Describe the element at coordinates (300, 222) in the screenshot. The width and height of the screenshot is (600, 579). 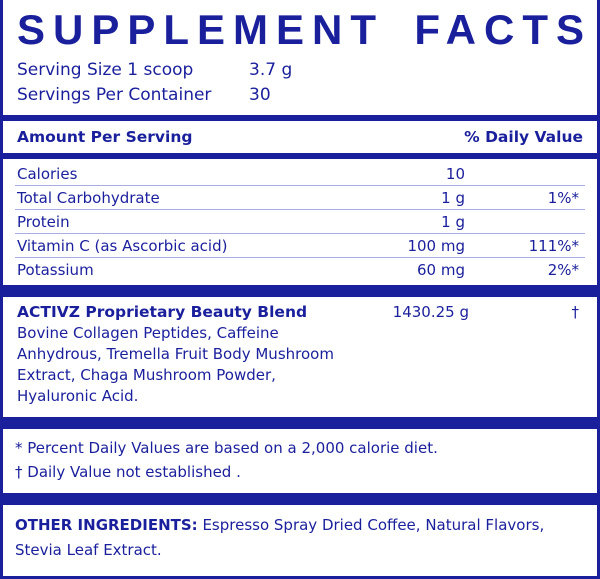
I see `nutrient-row: Protein 1 g` at that location.